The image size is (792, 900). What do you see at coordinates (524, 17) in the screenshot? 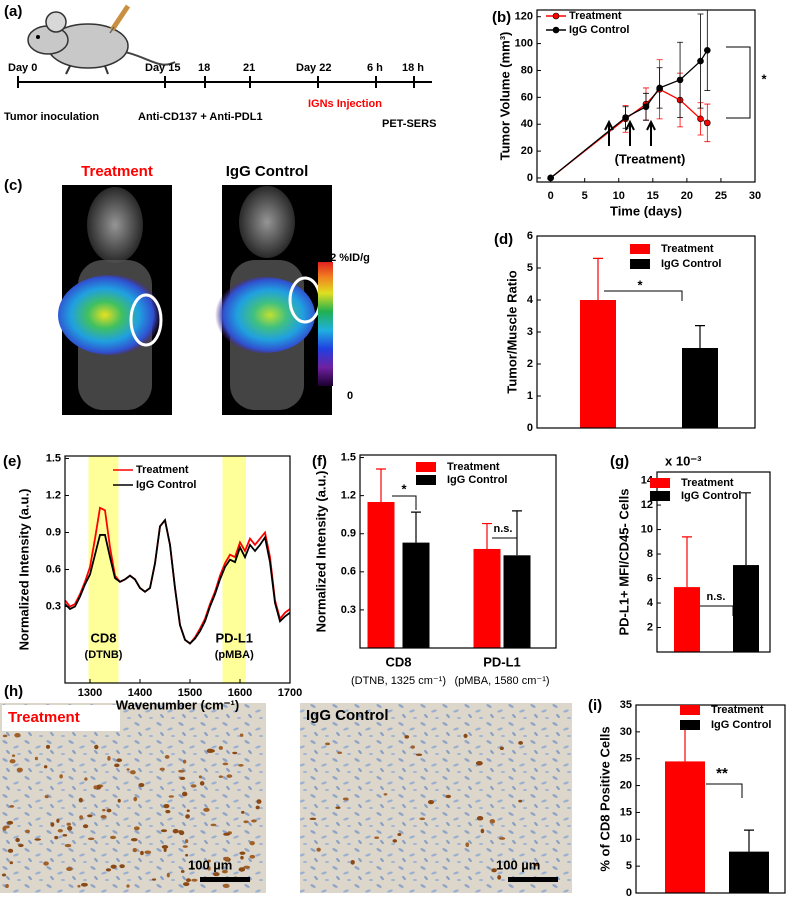
I see `y-tick-label: 120` at bounding box center [524, 17].